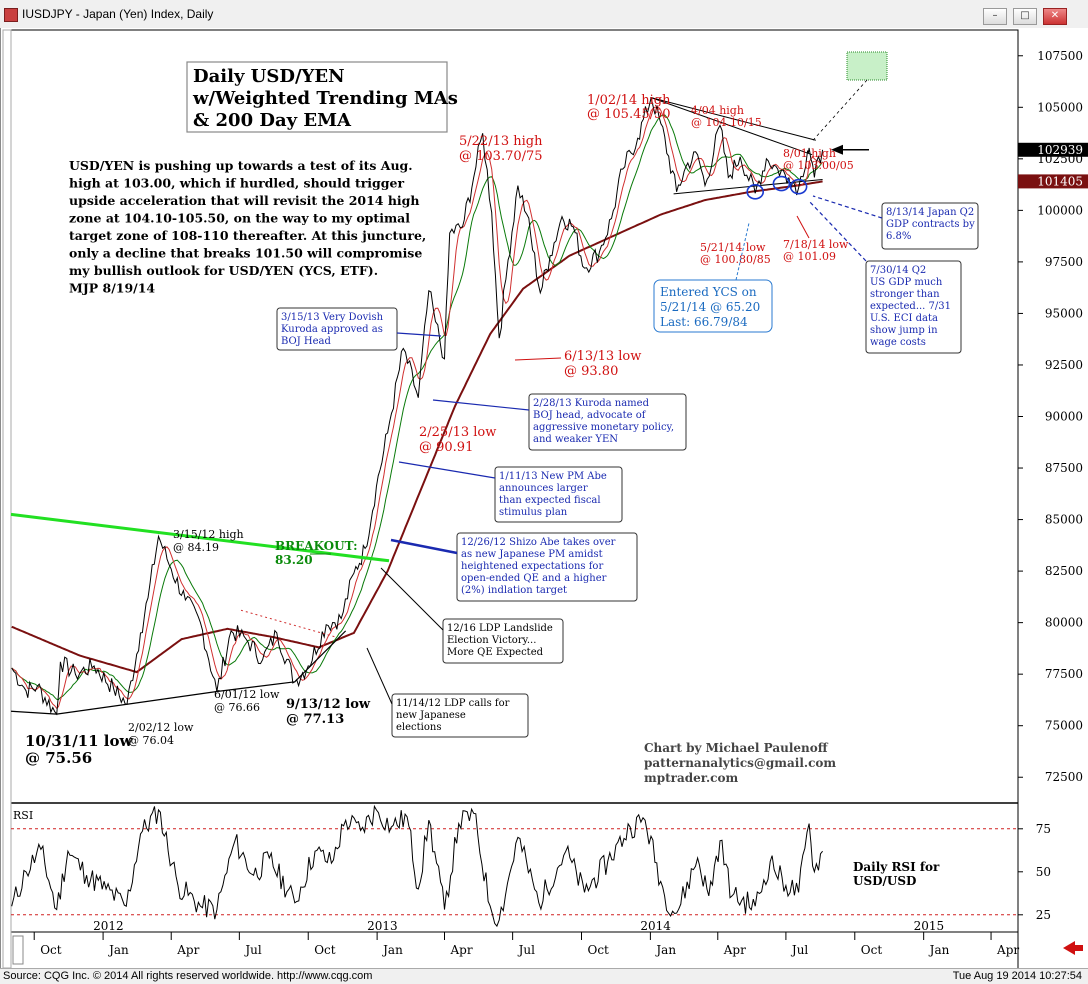 This screenshot has width=1088, height=984. I want to click on annotation-black: @ 75.56, so click(58, 758).